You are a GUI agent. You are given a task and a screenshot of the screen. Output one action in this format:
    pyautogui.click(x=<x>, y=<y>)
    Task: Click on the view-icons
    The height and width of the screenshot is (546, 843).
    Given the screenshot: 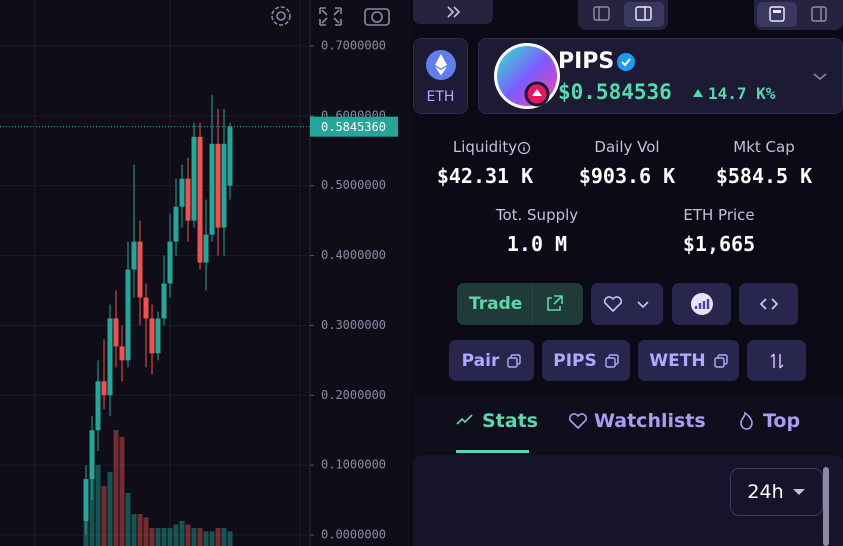 What is the action you would take?
    pyautogui.click(x=792, y=14)
    